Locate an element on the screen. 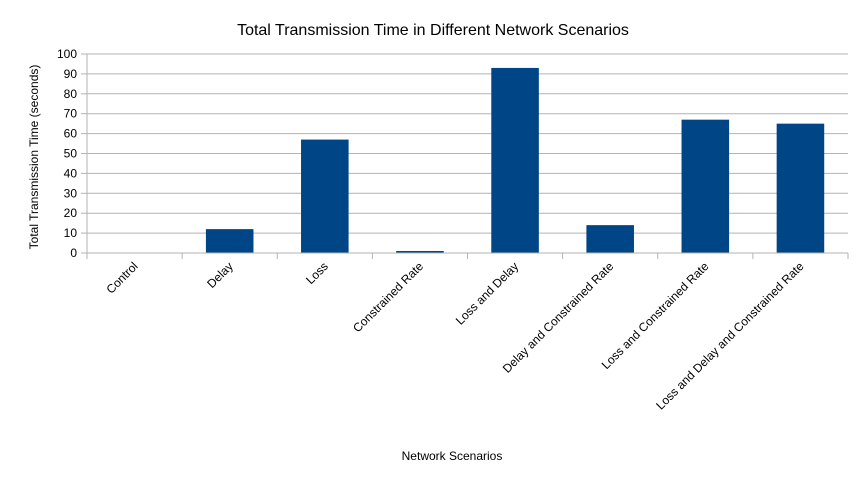 The height and width of the screenshot is (487, 866). x-tick-label: Loss and Constrained Rate is located at coordinates (655, 315).